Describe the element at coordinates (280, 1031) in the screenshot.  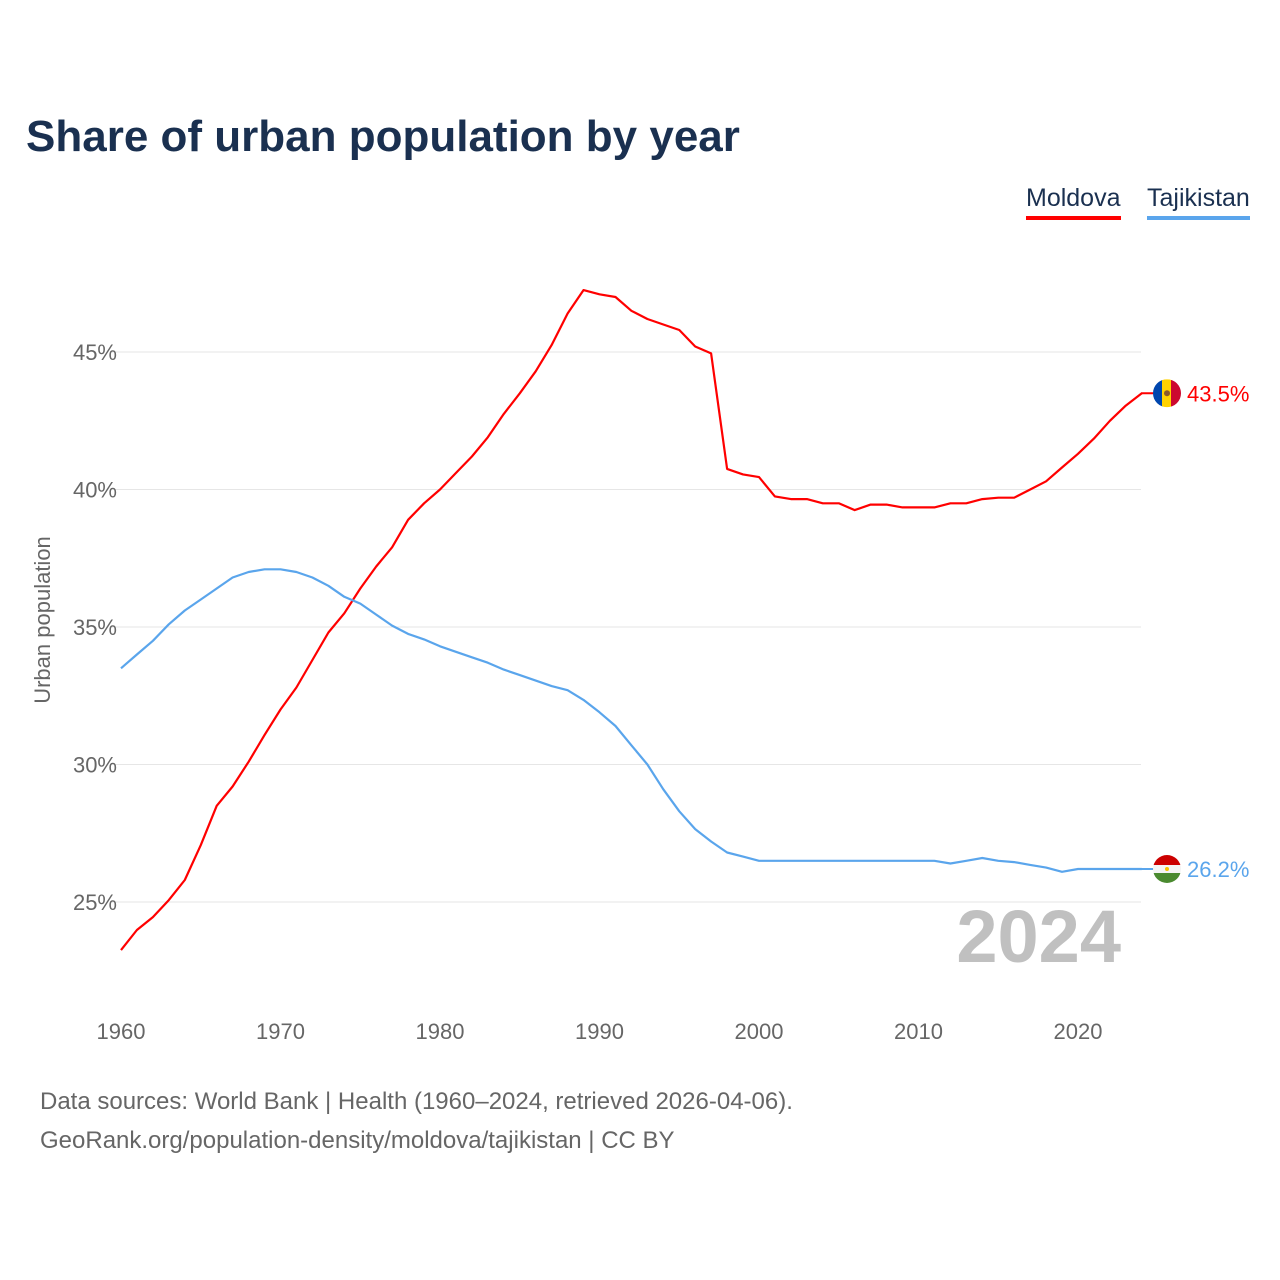
I see `x-tick-label: 1970` at that location.